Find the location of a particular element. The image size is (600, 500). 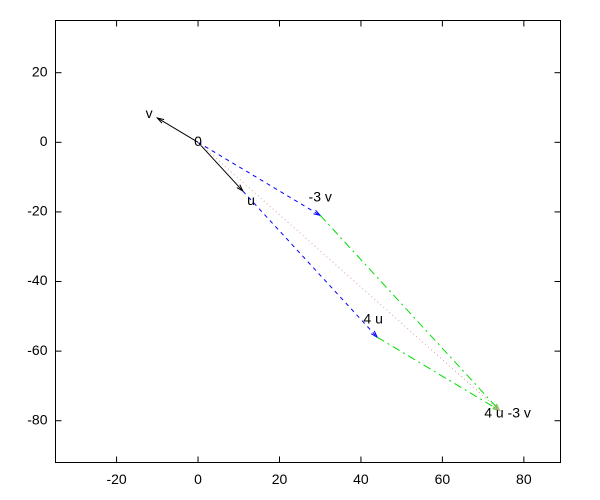

y-tick-label: 0 is located at coordinates (44, 141).